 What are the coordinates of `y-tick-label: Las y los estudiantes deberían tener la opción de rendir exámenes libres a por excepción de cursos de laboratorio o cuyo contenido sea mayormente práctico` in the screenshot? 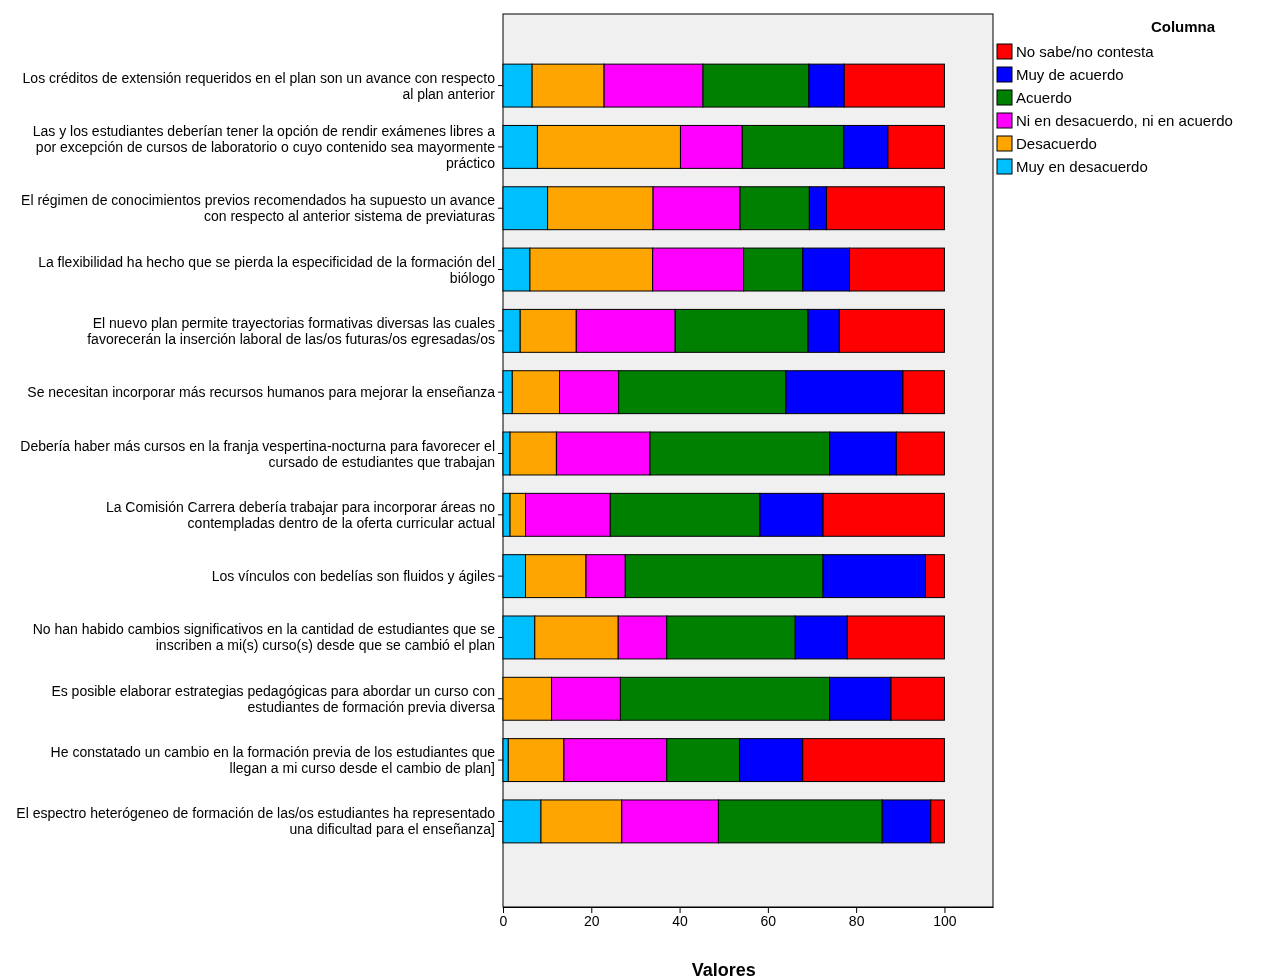 It's located at (264, 146).